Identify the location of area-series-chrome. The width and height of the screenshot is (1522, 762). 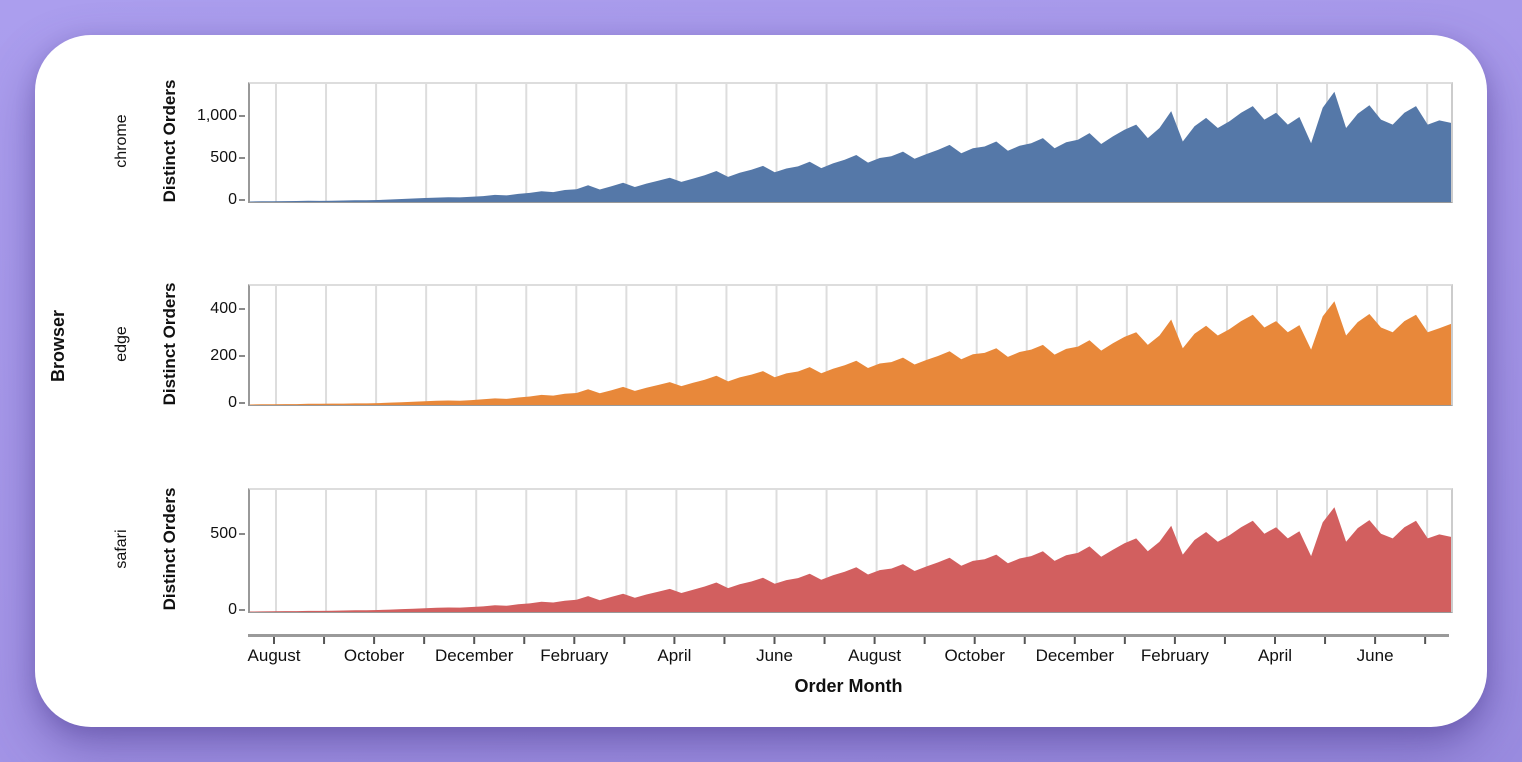
(850, 146).